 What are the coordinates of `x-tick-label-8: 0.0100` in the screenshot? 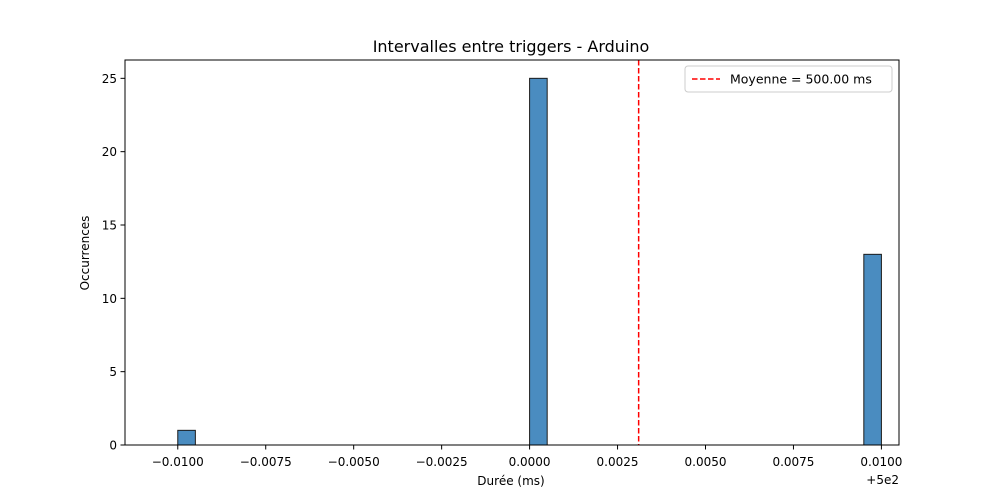 It's located at (881, 462).